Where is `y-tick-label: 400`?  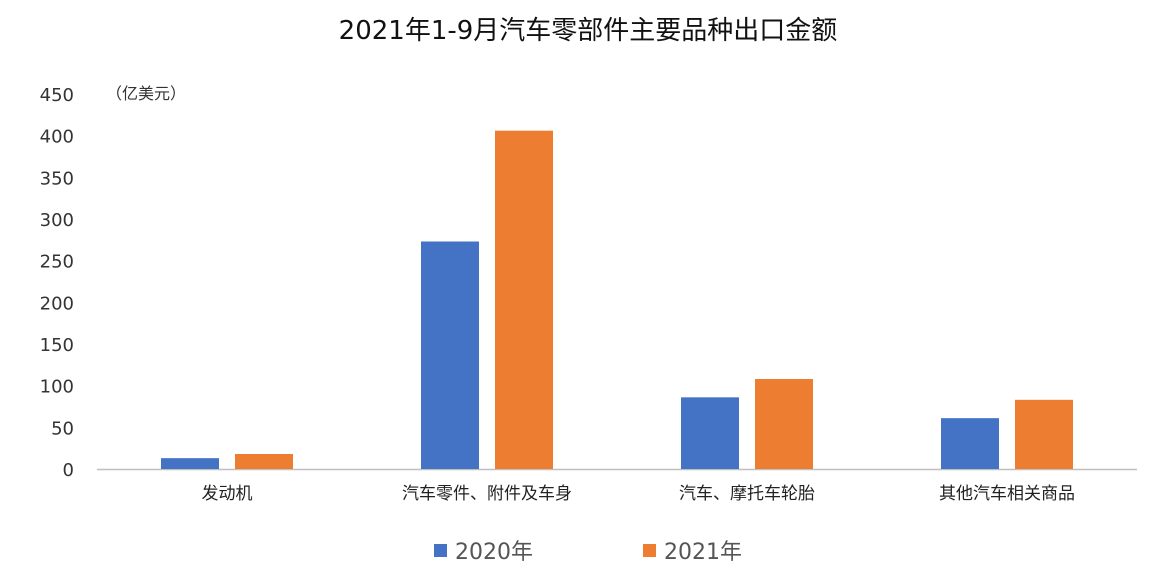 y-tick-label: 400 is located at coordinates (57, 137).